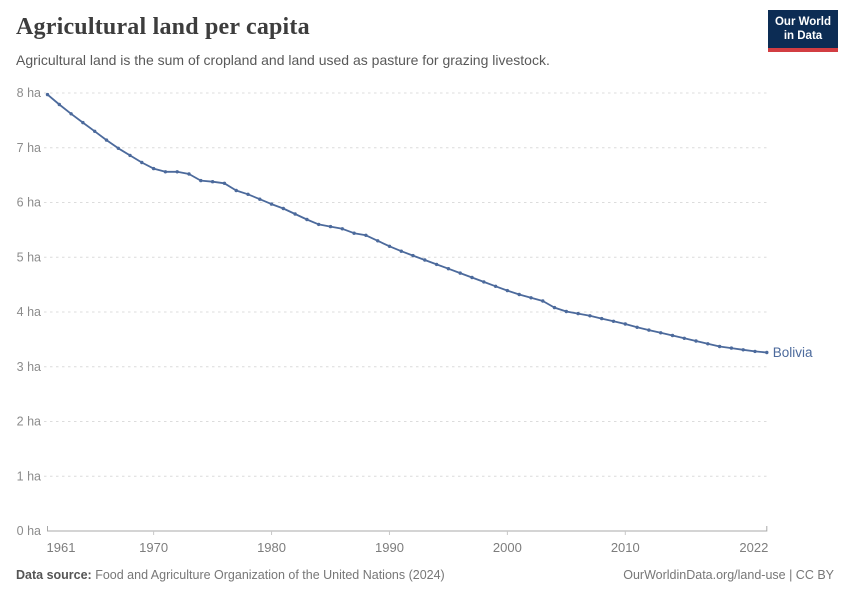 This screenshot has width=850, height=600. Describe the element at coordinates (802, 22) in the screenshot. I see `owid-logo-line1: Our World` at that location.